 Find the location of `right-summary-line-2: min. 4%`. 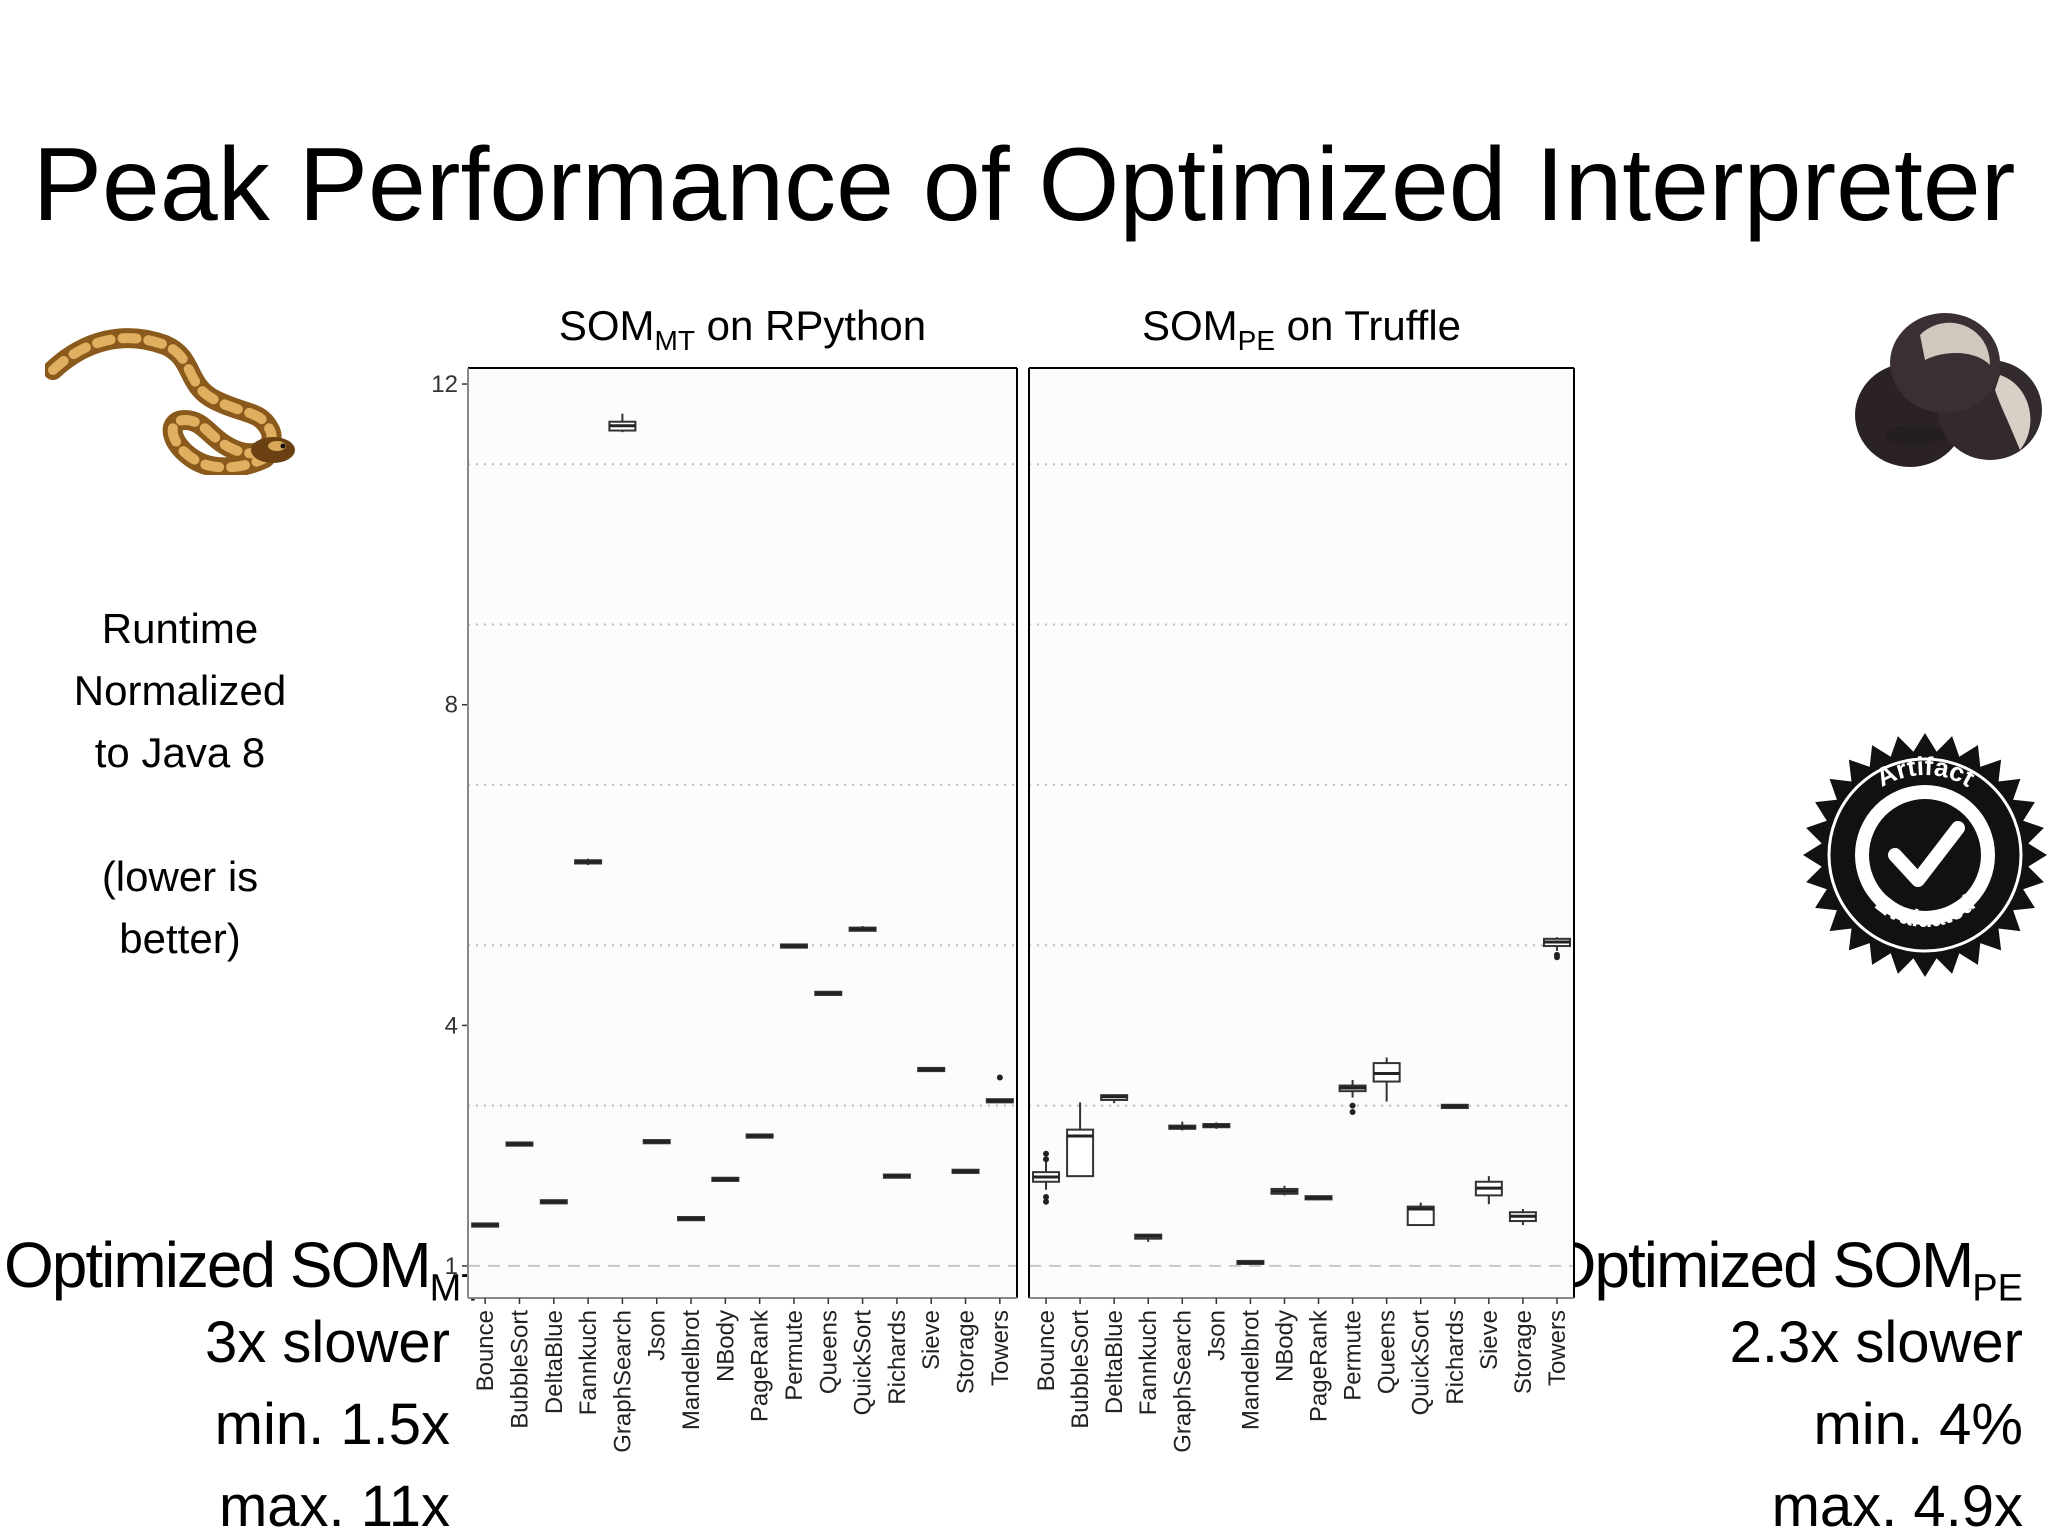

right-summary-line-2: min. 4% is located at coordinates (1918, 1424).